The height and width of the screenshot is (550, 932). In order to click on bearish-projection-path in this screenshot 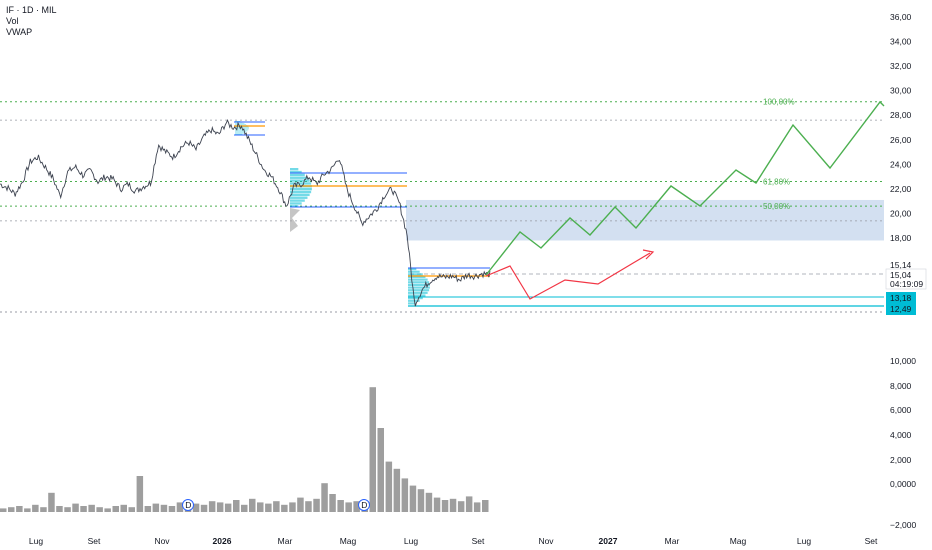, I will do `click(568, 276)`.